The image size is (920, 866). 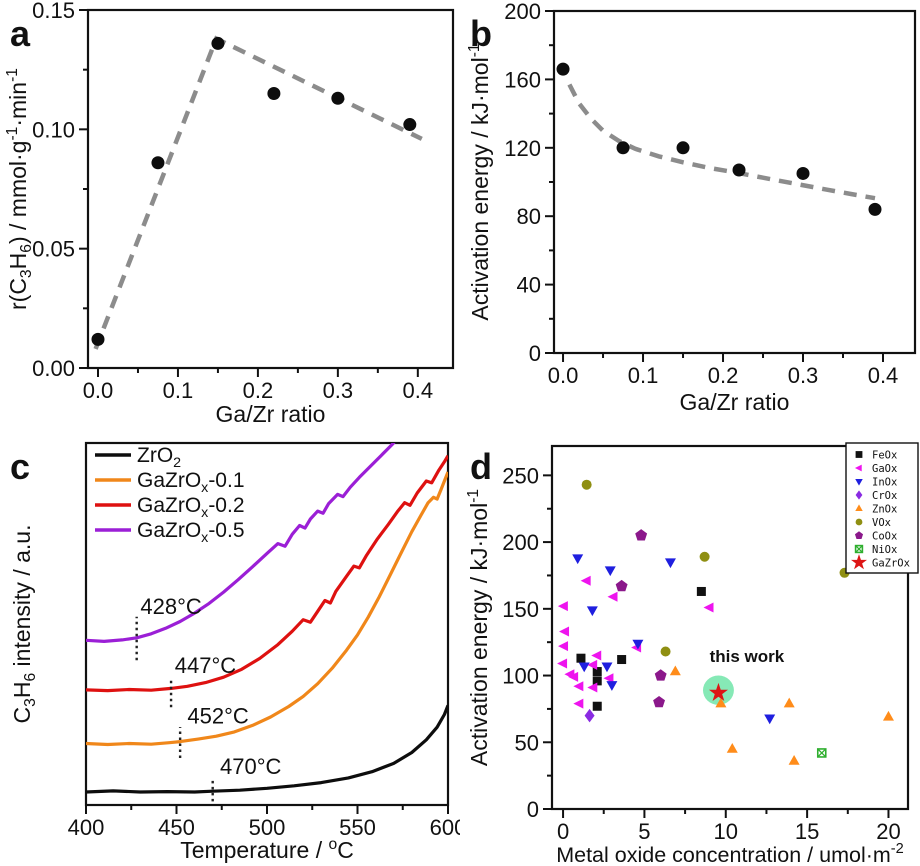 What do you see at coordinates (715, 568) in the screenshot?
I see `series-vox` at bounding box center [715, 568].